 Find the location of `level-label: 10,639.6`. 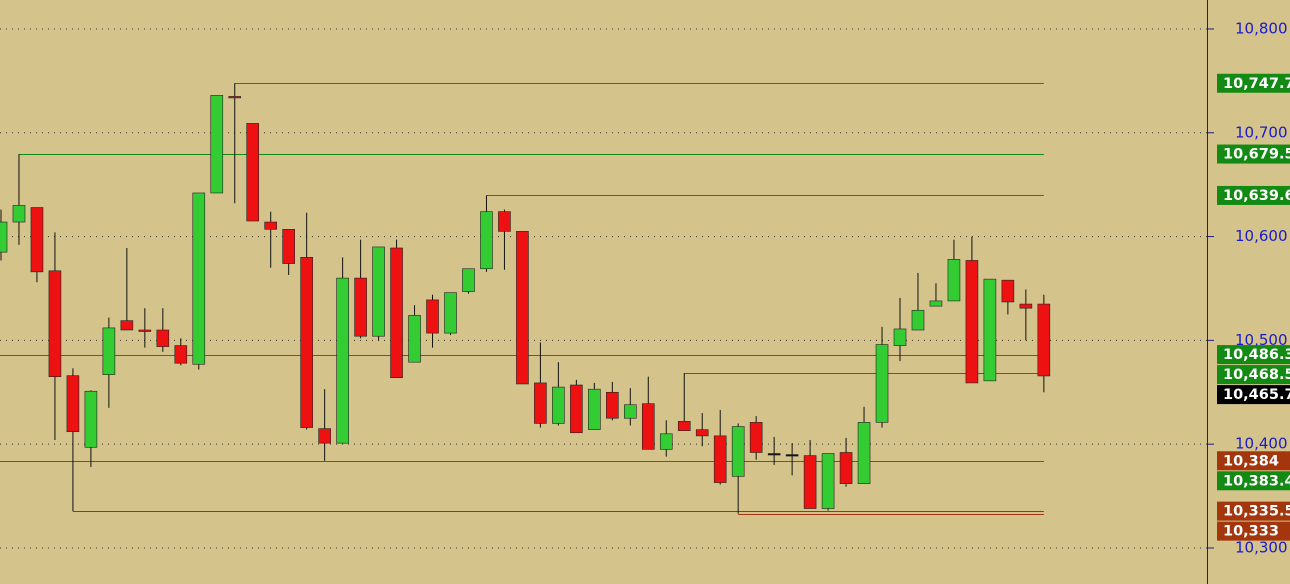

level-label: 10,639.6 is located at coordinates (1256, 196).